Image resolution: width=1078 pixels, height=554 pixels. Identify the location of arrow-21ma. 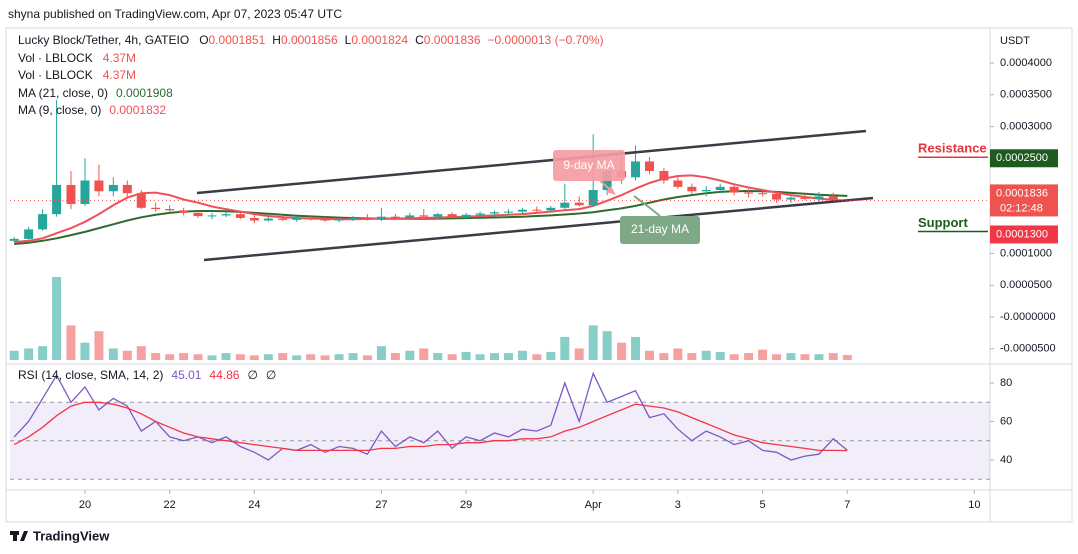
(647, 206).